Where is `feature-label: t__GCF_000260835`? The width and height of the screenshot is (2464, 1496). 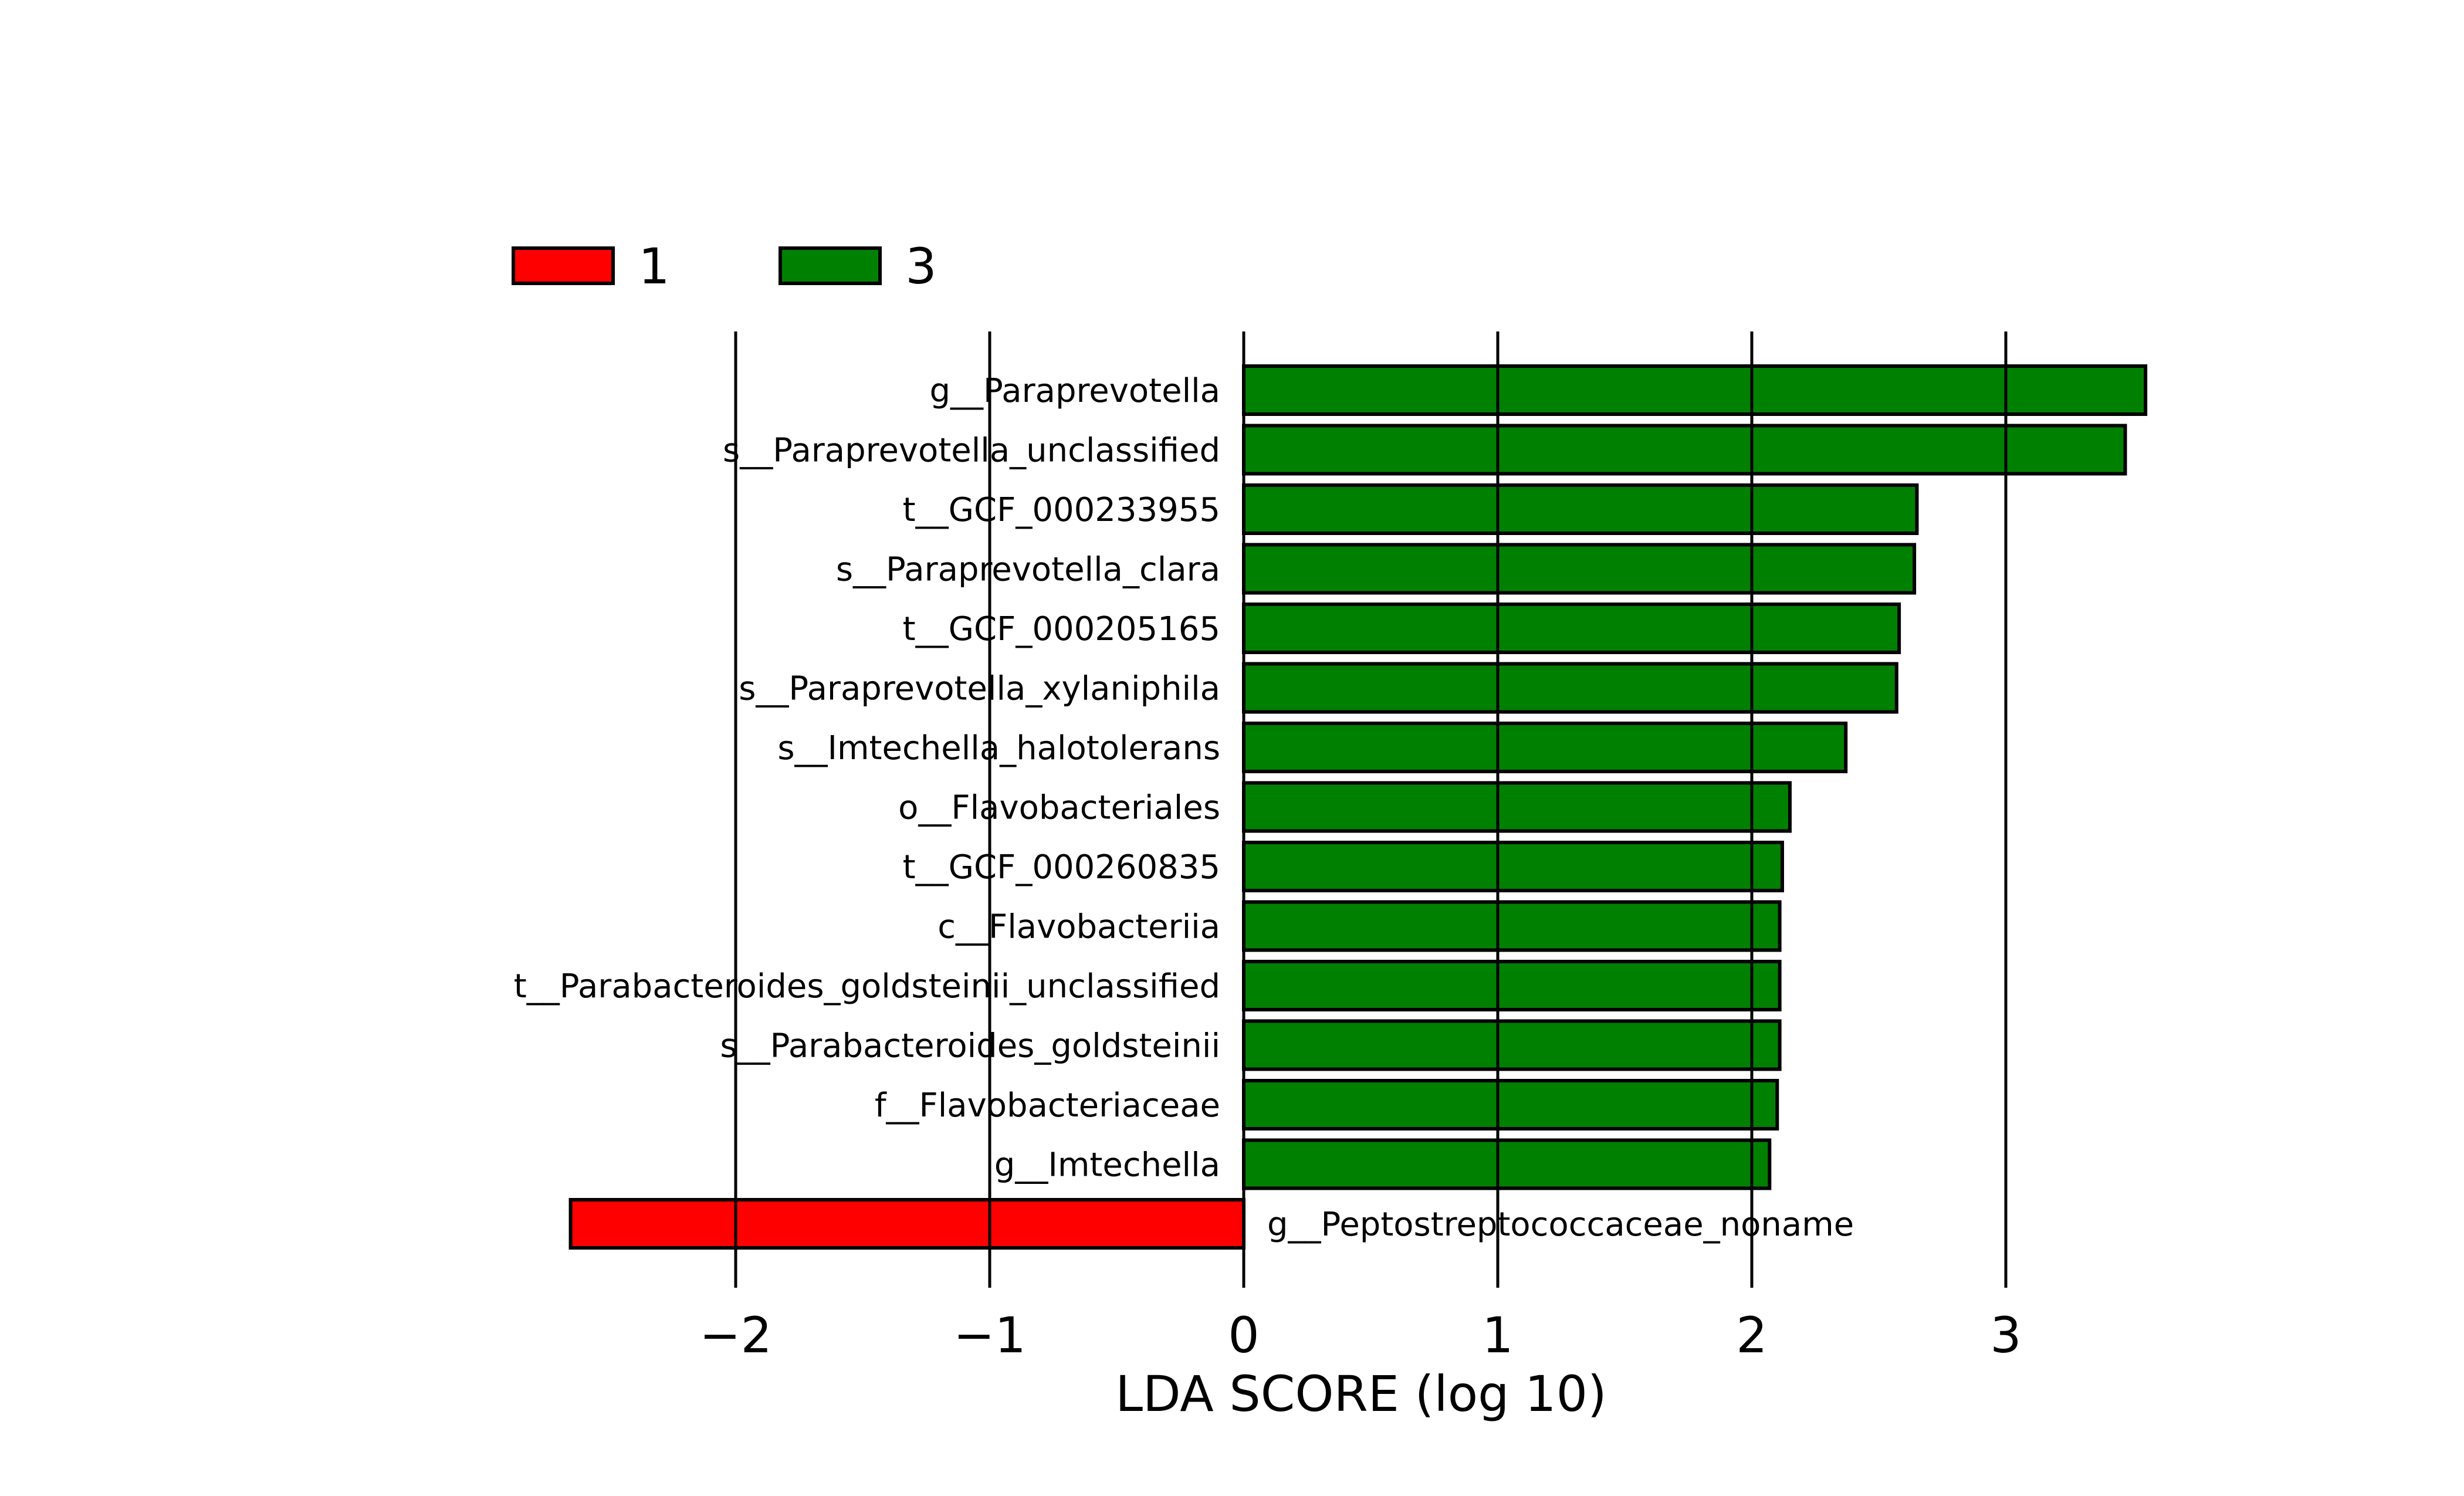 feature-label: t__GCF_000260835 is located at coordinates (1061, 867).